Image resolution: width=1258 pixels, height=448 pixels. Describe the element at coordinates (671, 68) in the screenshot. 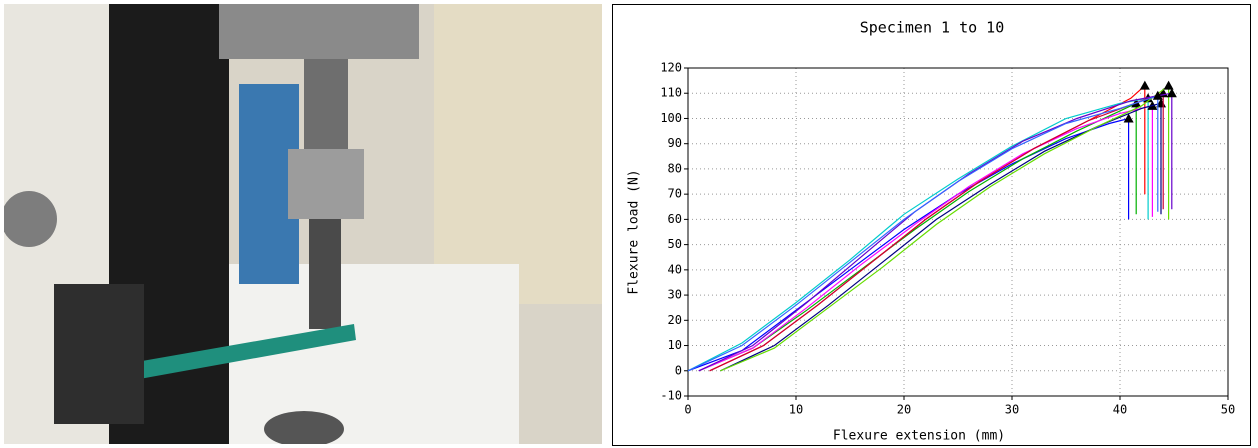

I see `y-tick-label: 120` at that location.